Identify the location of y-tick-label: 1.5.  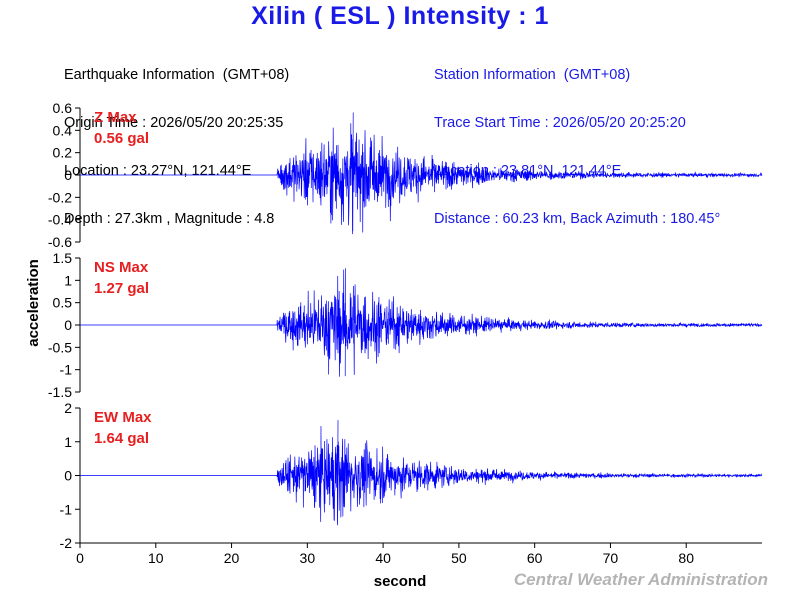
(63, 258).